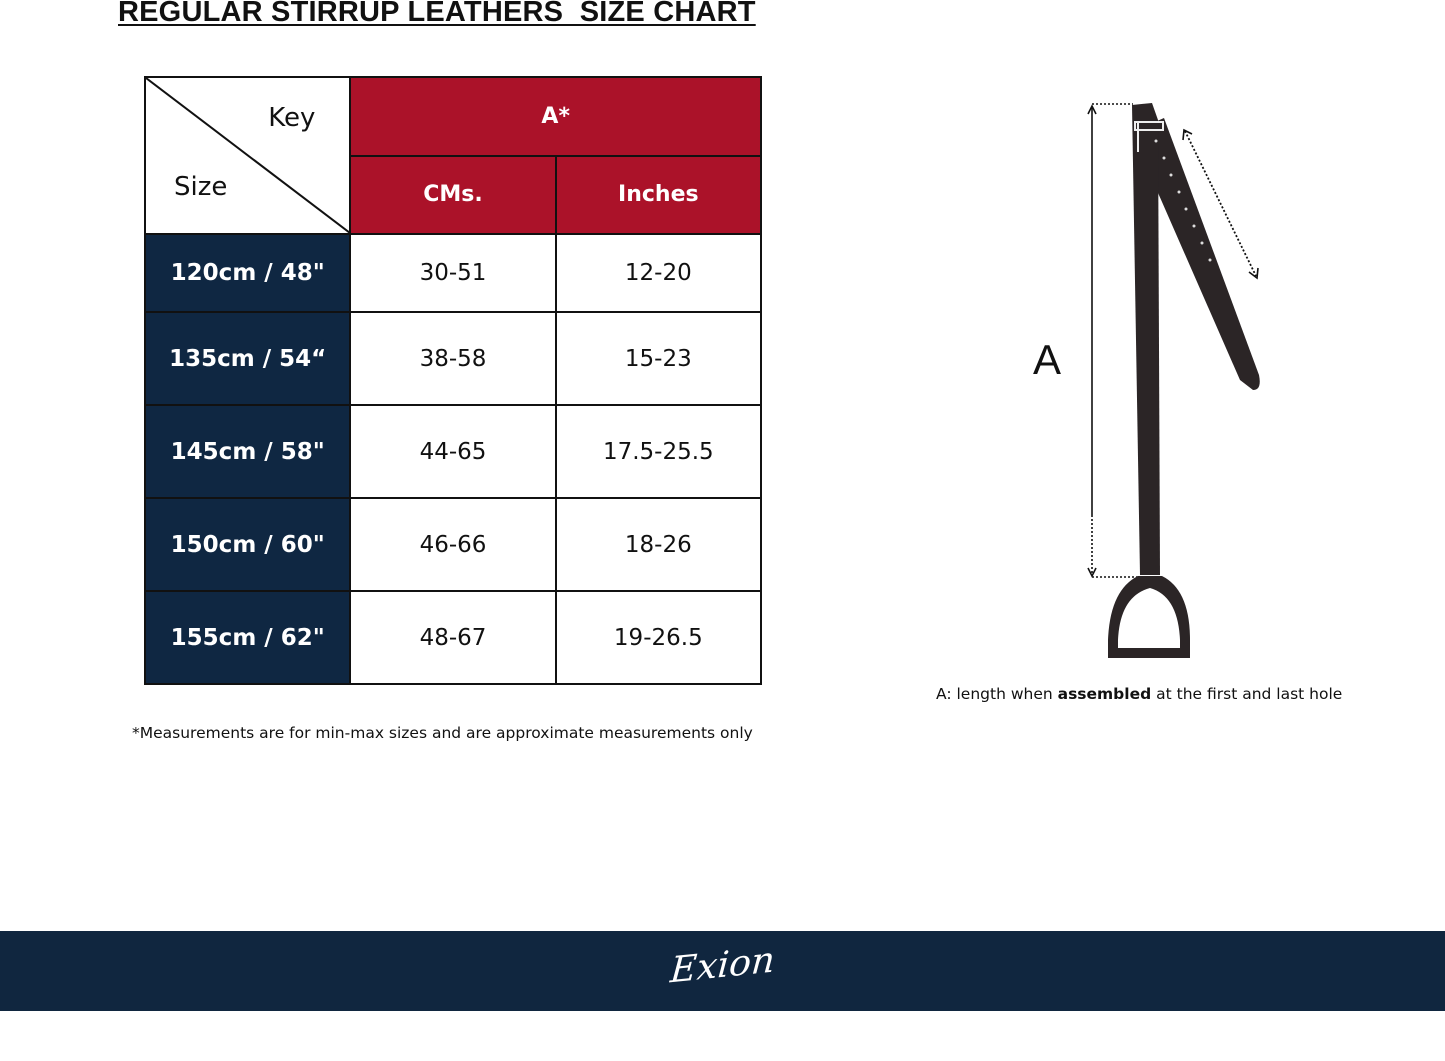 The image size is (1445, 1061). Describe the element at coordinates (658, 544) in the screenshot. I see `inches-cell: 18-26` at that location.